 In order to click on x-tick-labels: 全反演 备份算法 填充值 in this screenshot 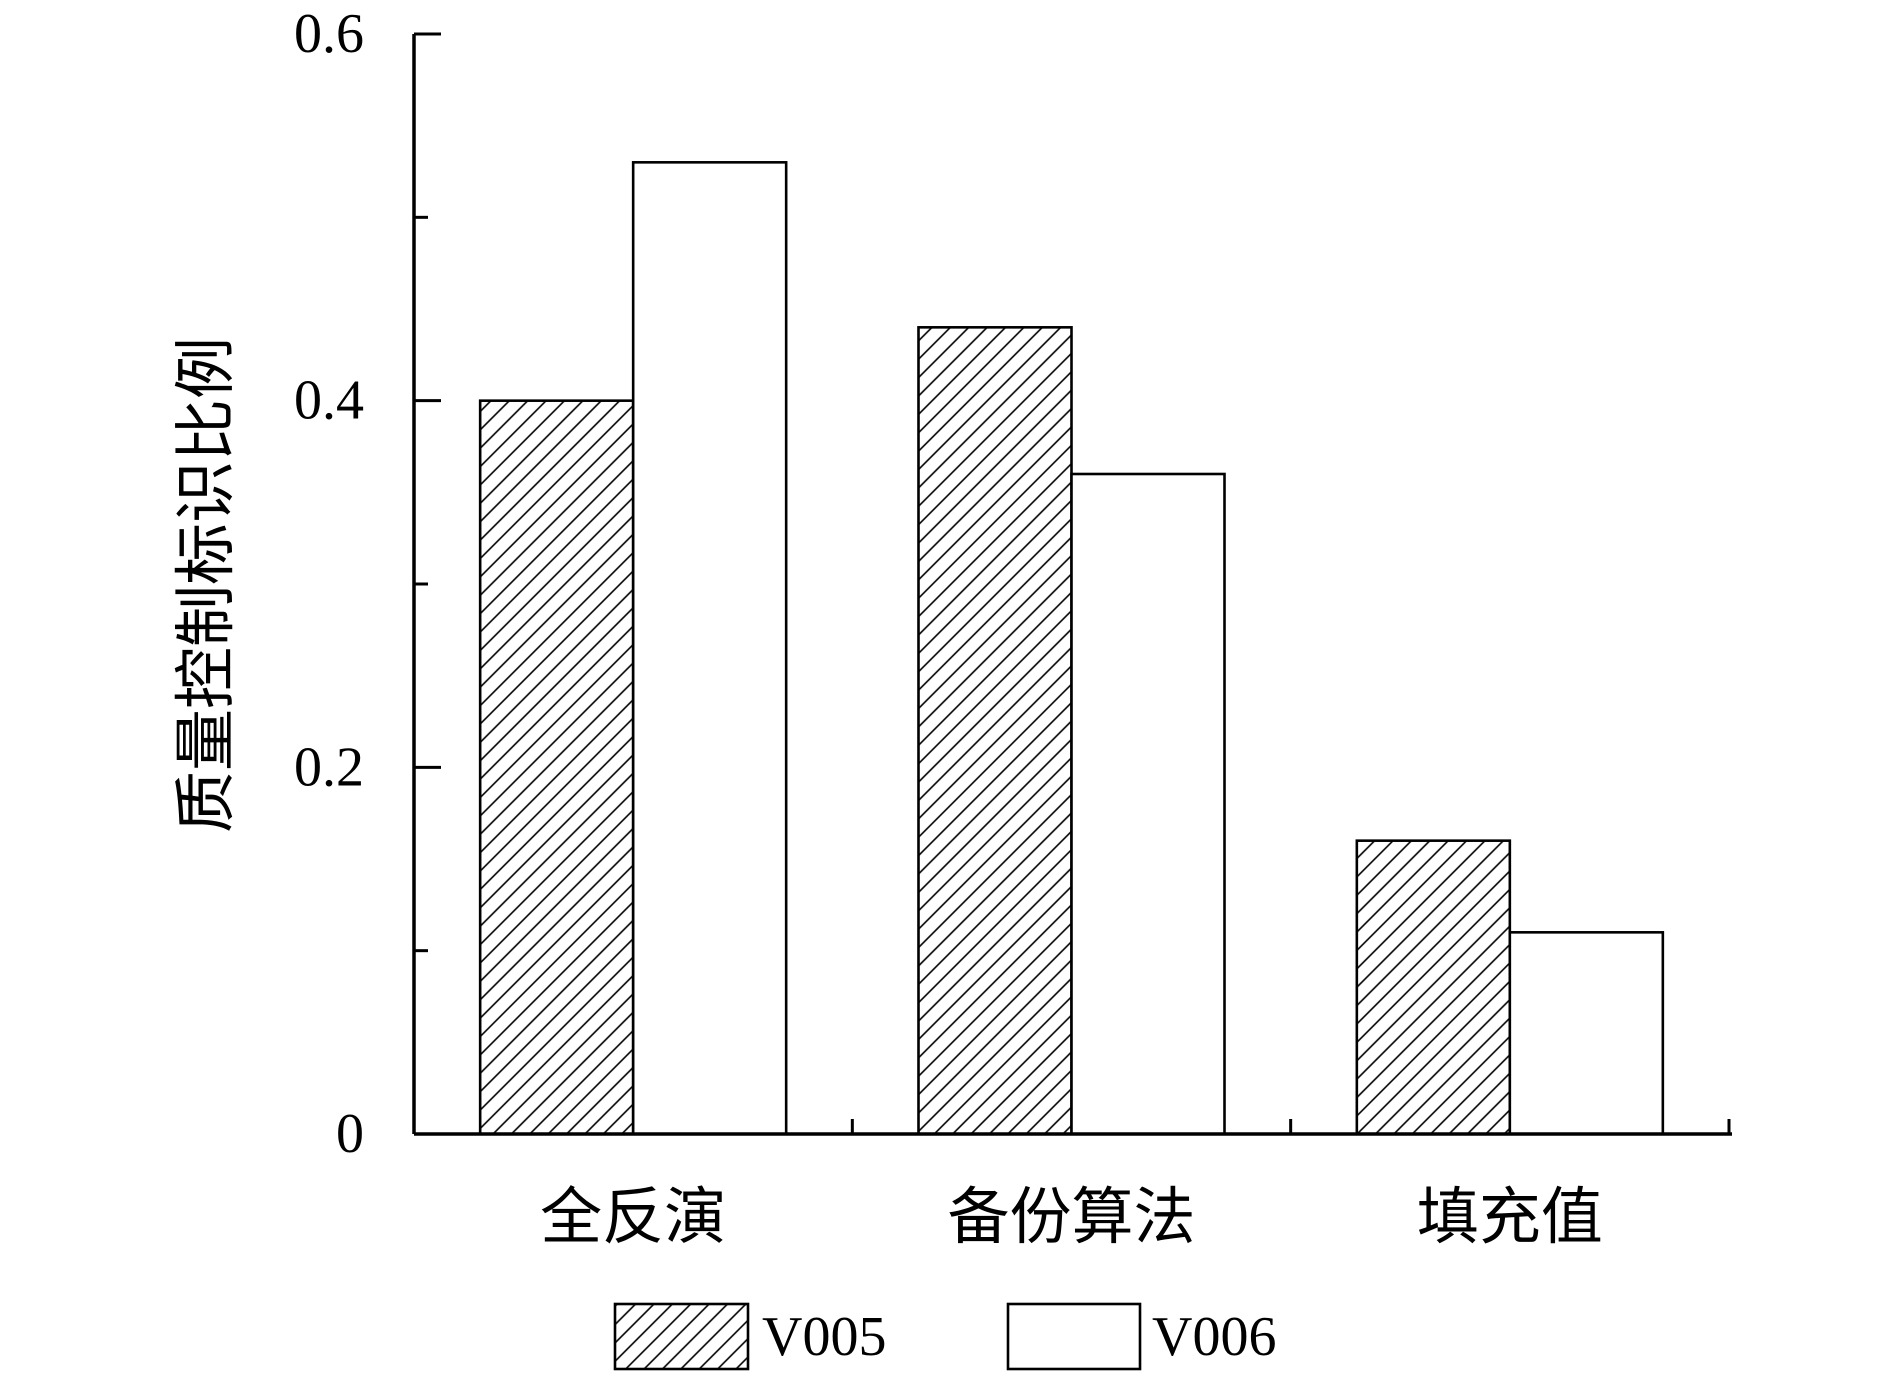, I will do `click(1071, 1218)`.